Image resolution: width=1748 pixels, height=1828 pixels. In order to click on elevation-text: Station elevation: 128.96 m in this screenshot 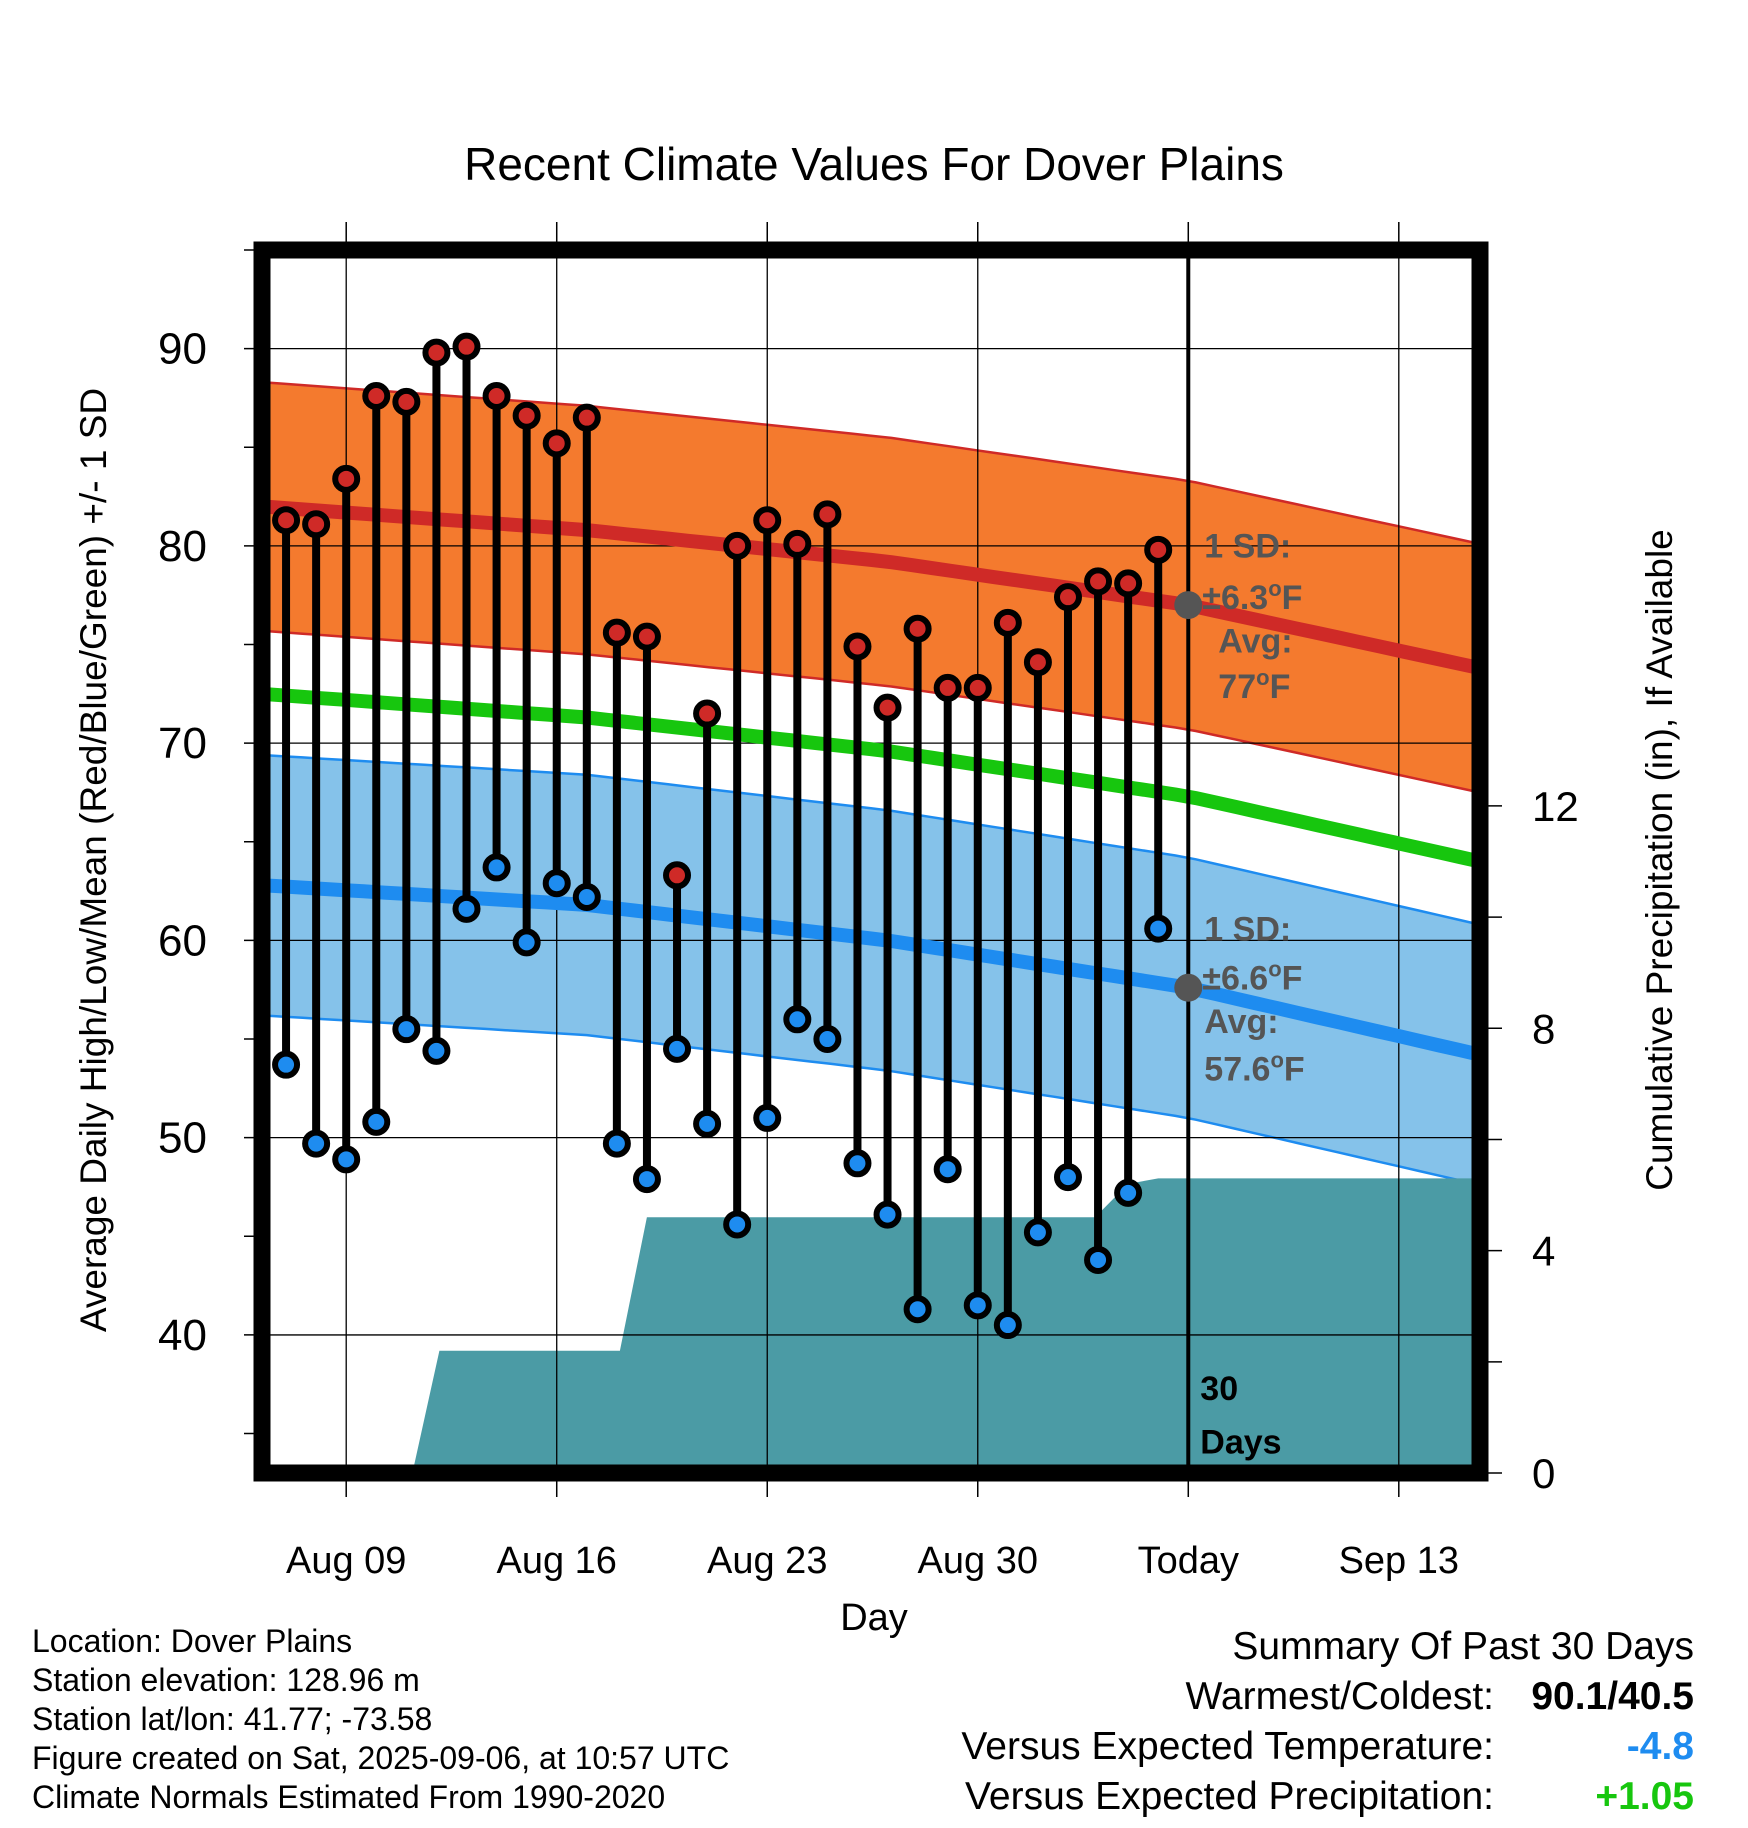, I will do `click(226, 1680)`.